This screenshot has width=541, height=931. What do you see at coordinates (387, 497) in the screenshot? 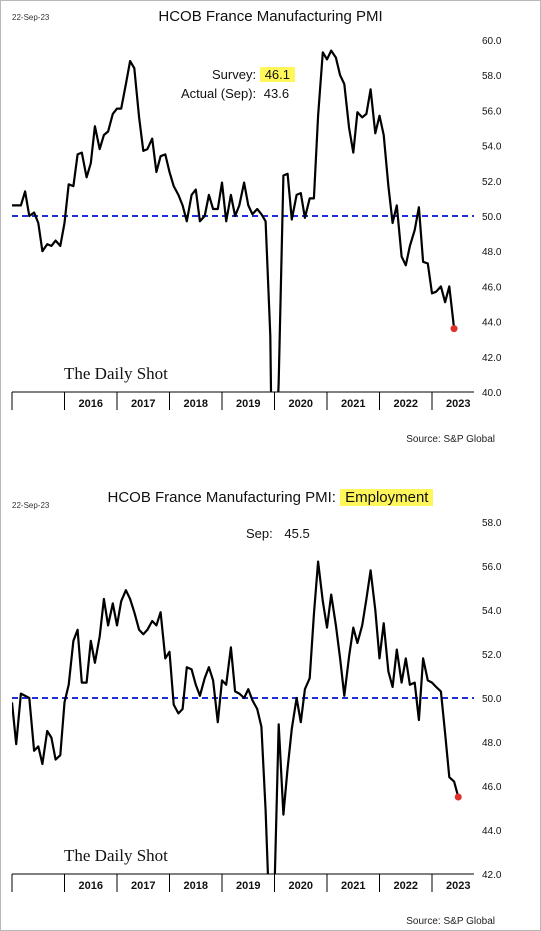
I see `chart-title-highlight: Employment` at bounding box center [387, 497].